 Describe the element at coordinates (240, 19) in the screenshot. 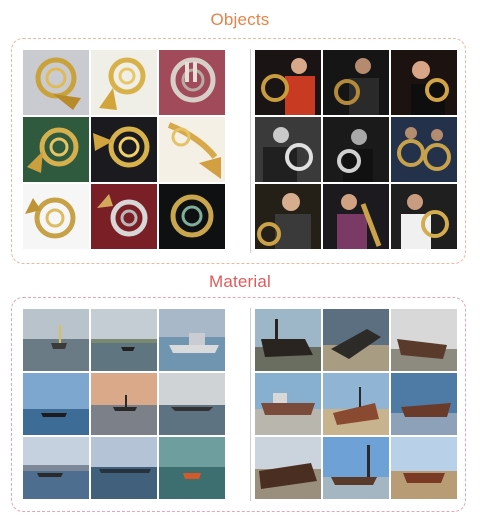

I see `objects-section-title: Objects` at that location.